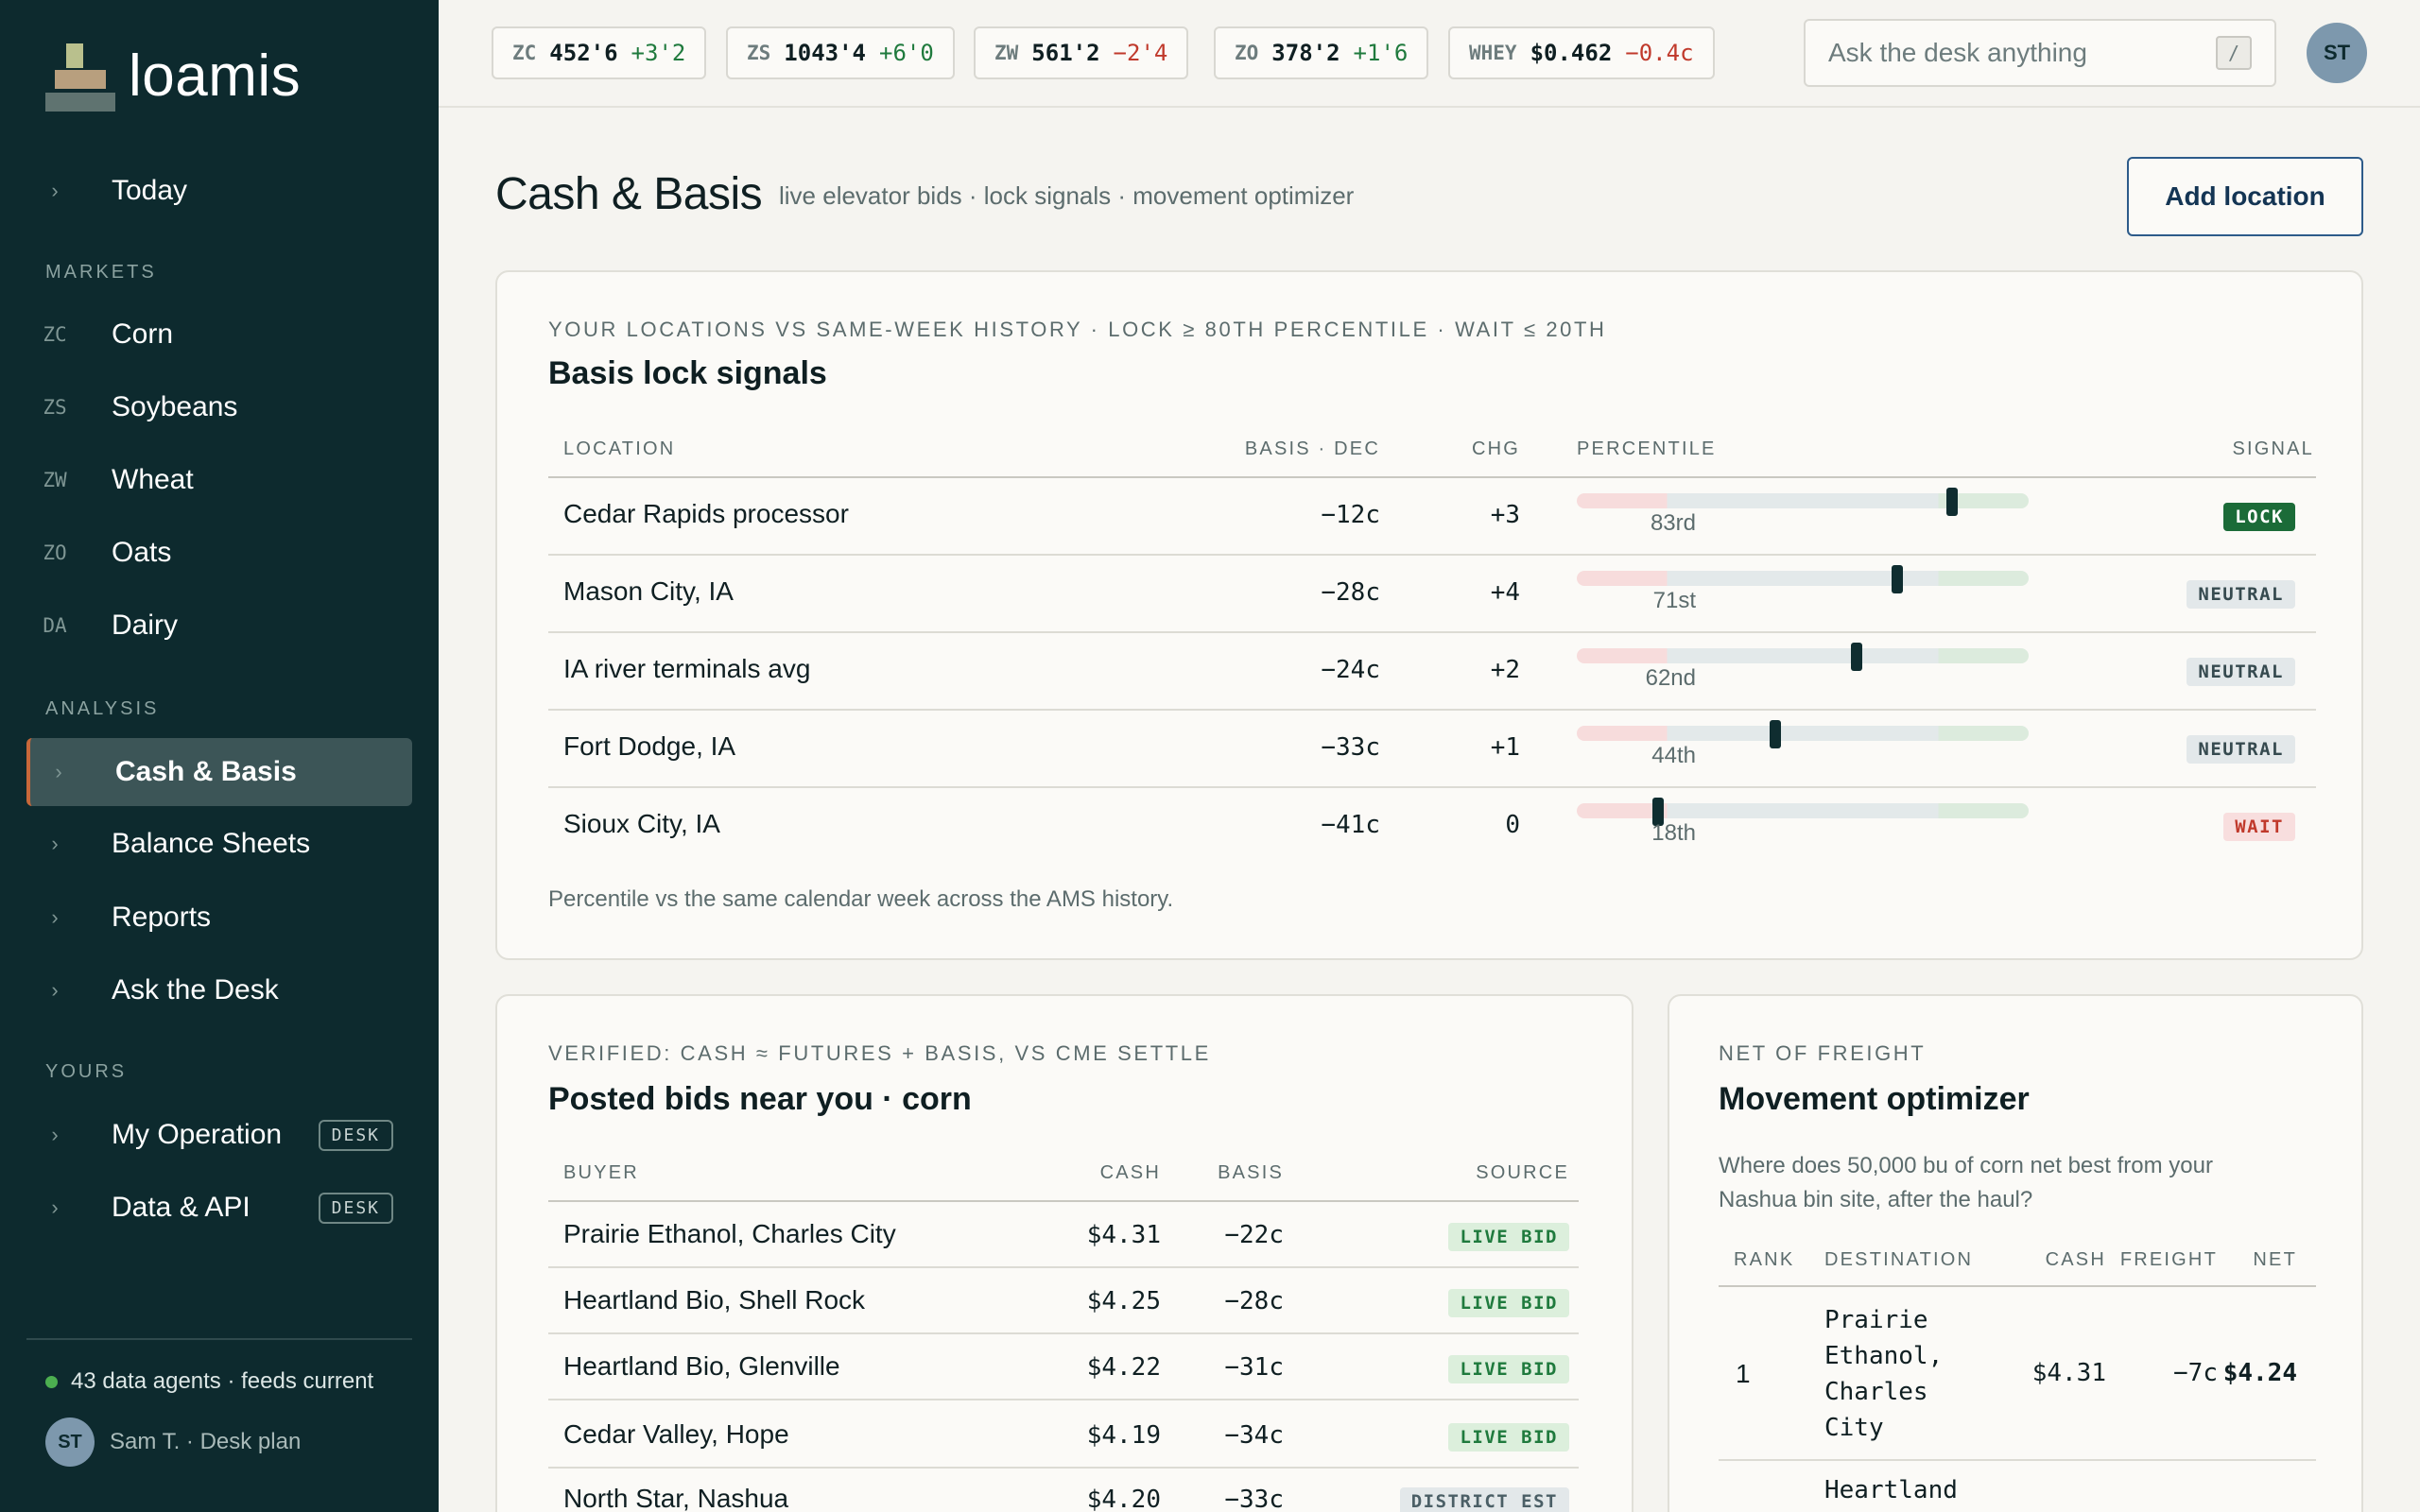 The height and width of the screenshot is (1512, 2420). Describe the element at coordinates (1130, 1172) in the screenshot. I see `column-header: CASH` at that location.